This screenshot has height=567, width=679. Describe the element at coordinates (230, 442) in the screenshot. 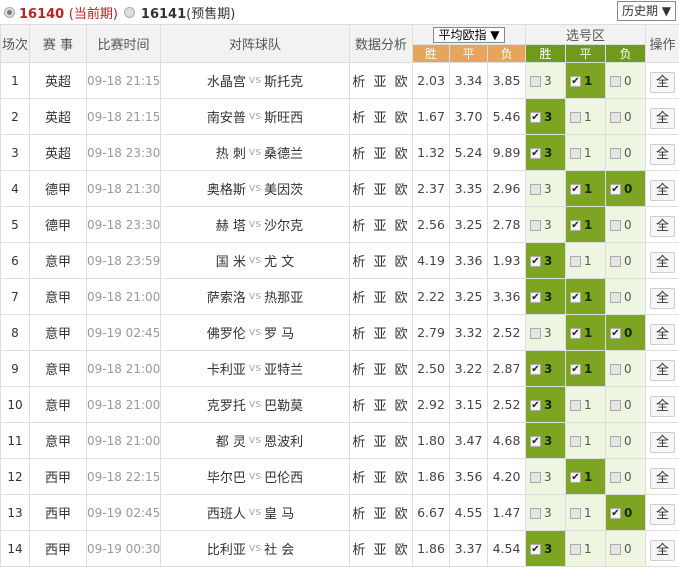

I see `home-team: 都 灵` at that location.